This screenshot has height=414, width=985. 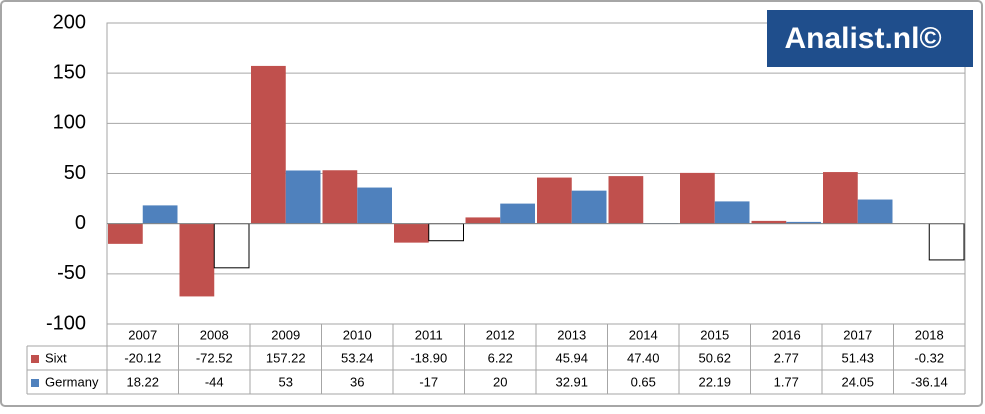 I want to click on x-tick-label: 2008, so click(x=214, y=334).